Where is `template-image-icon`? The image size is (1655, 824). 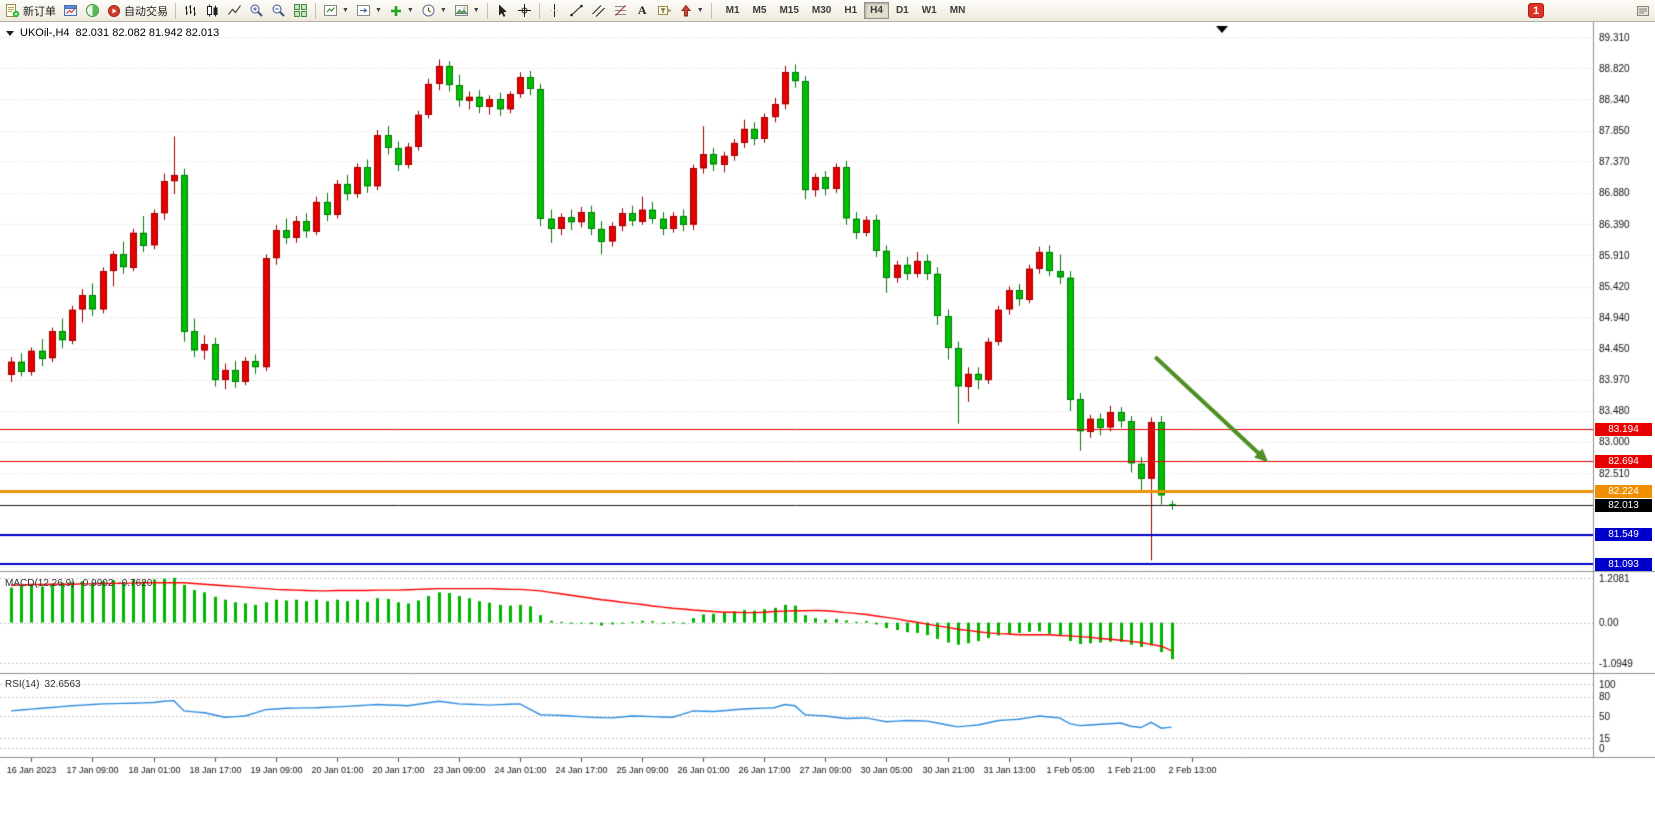
template-image-icon is located at coordinates (461, 10).